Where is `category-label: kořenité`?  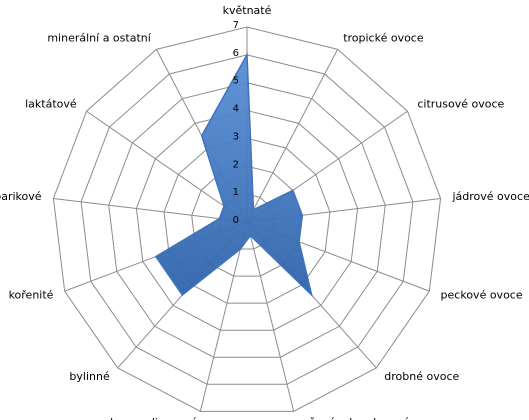 category-label: kořenité is located at coordinates (31, 294).